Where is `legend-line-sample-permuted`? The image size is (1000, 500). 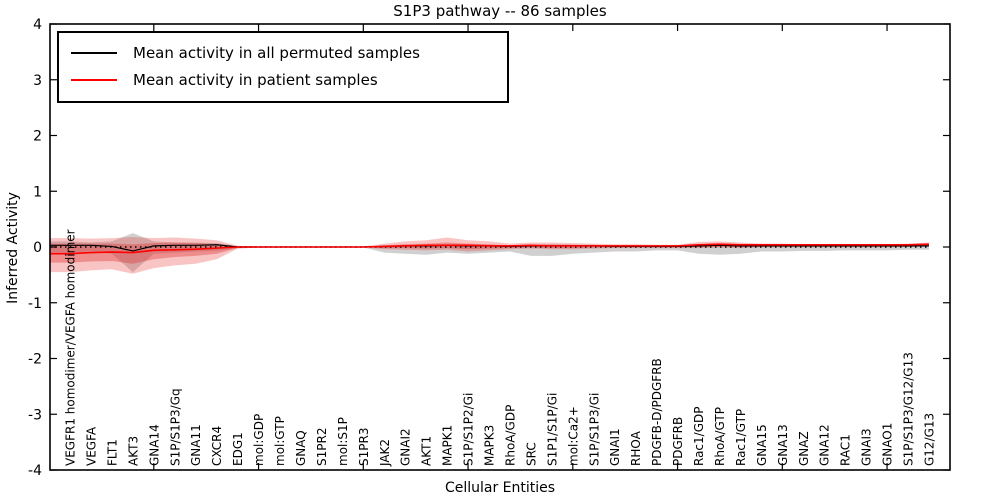
legend-line-sample-permuted is located at coordinates (94, 52).